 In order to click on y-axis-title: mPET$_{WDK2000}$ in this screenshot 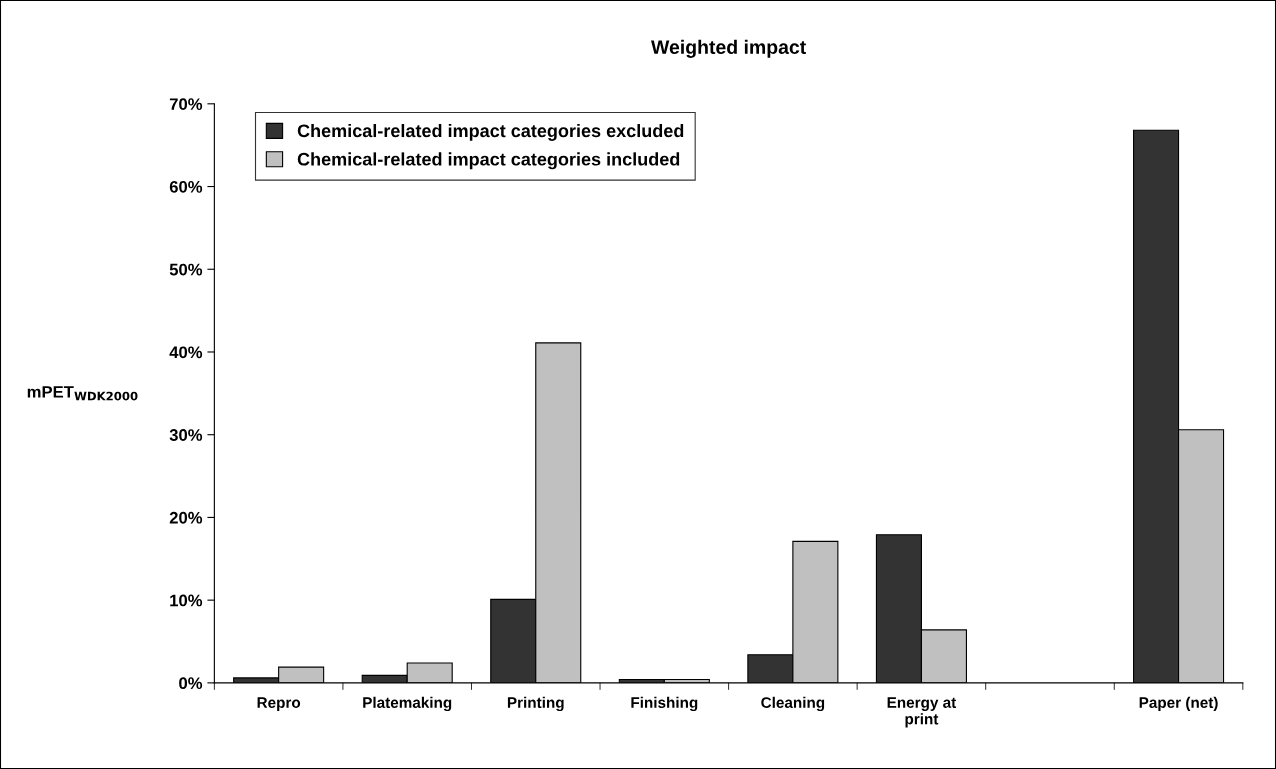, I will do `click(82, 393)`.